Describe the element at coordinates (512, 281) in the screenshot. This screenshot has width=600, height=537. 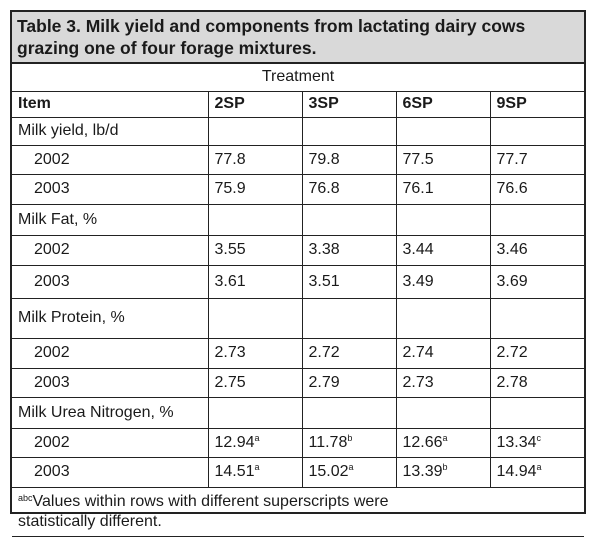
I see `cell-value: 3.69` at that location.